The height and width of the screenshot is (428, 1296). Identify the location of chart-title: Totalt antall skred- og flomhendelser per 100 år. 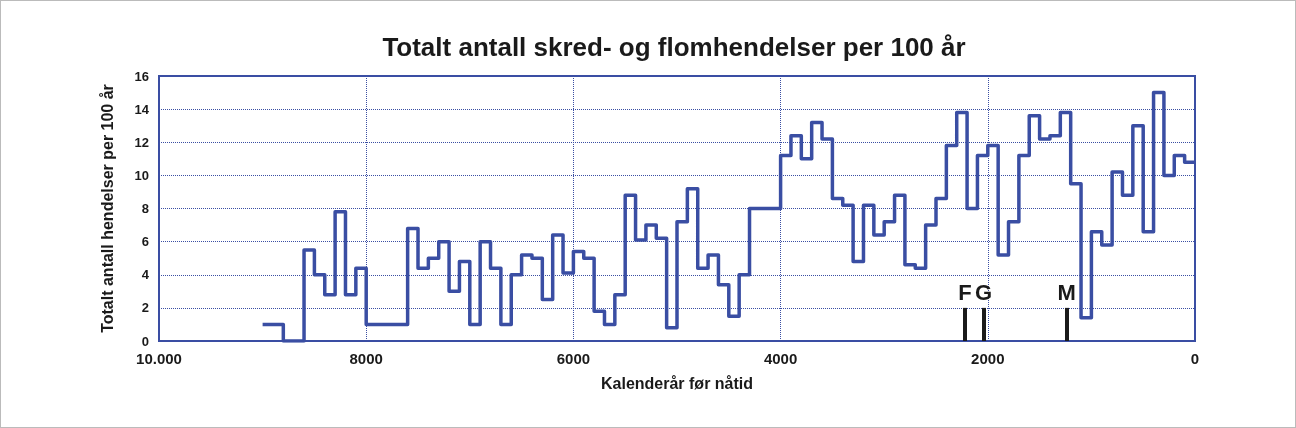
(674, 47).